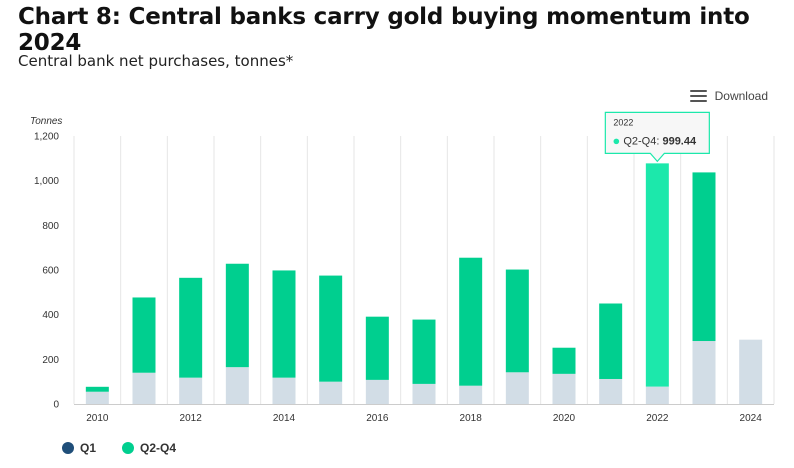 The width and height of the screenshot is (794, 468). I want to click on bar-q2q4-2011, so click(144, 335).